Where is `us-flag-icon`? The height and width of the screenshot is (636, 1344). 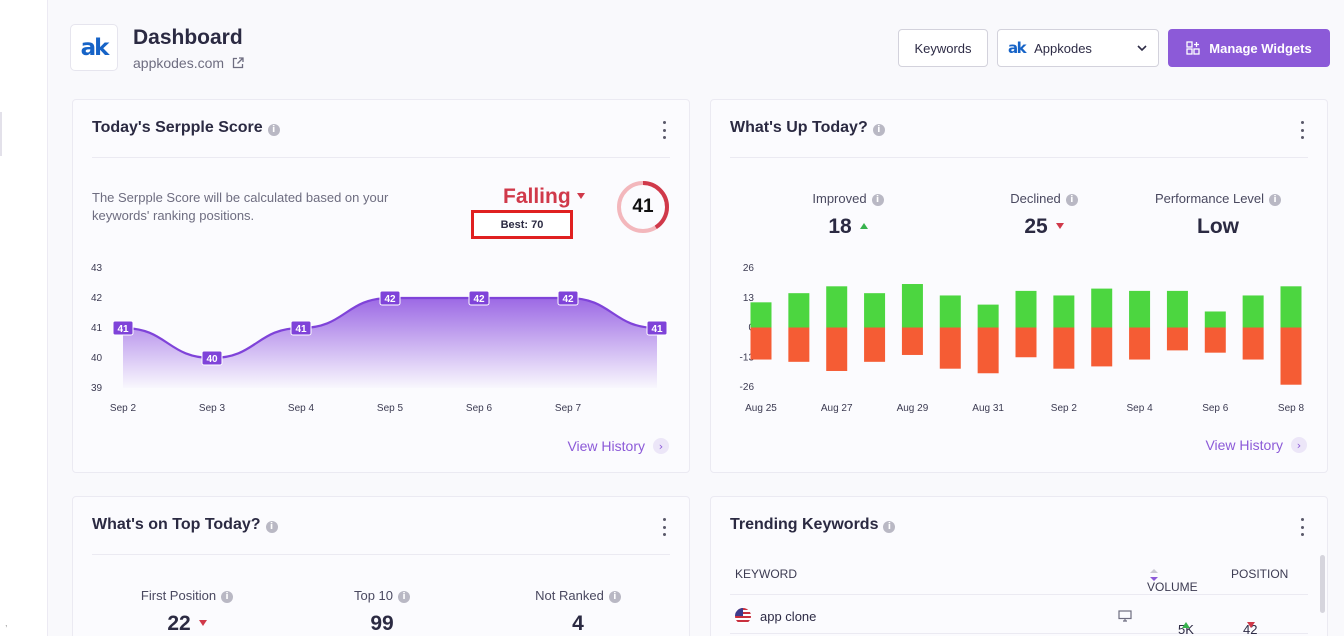
us-flag-icon is located at coordinates (743, 616).